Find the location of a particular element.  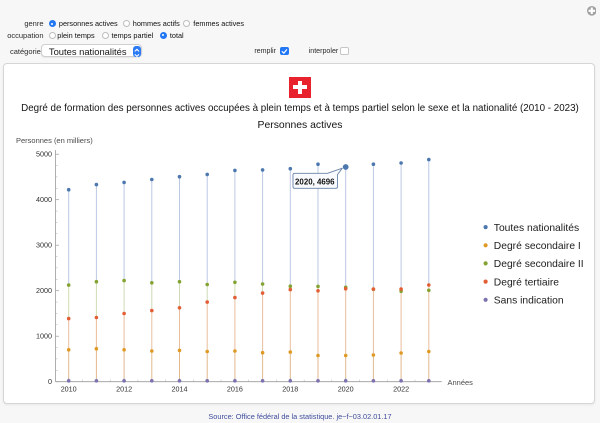

svg-text: 2020, 4696 is located at coordinates (315, 181).